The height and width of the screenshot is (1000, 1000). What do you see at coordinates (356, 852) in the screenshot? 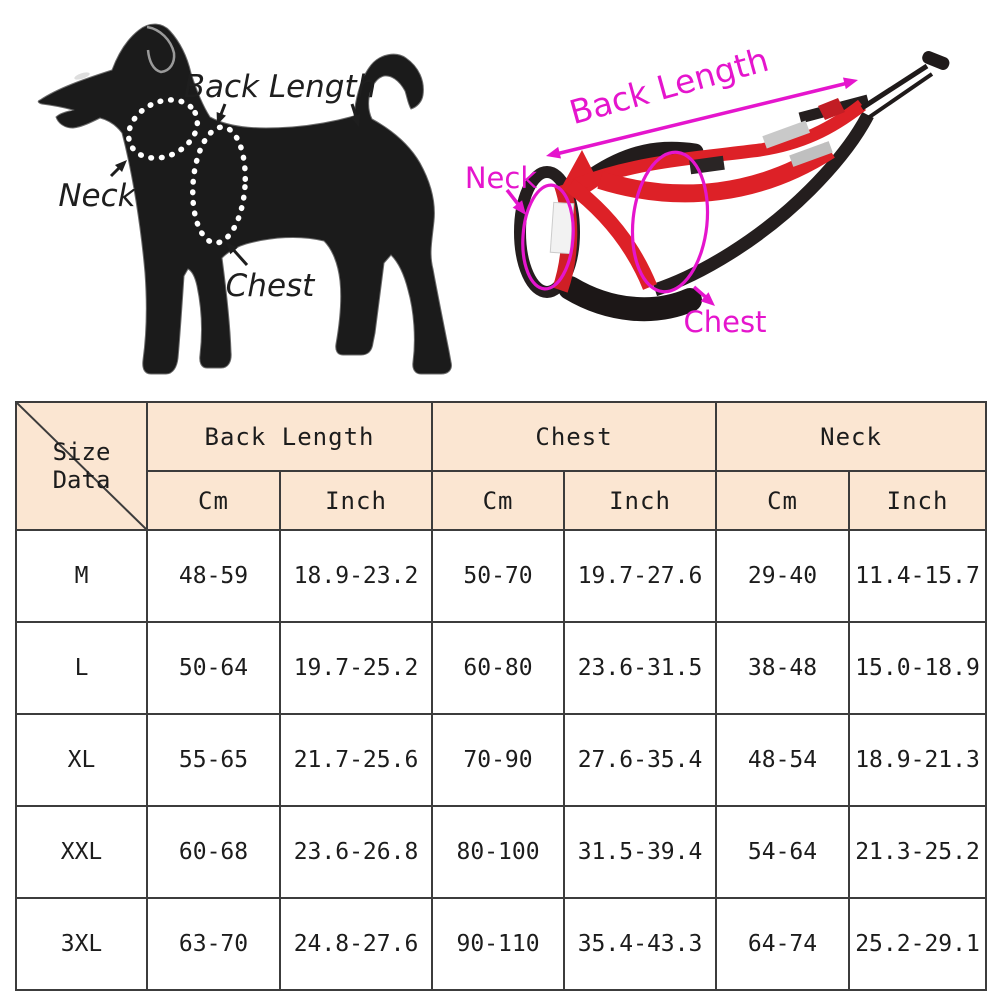
I see `value-cell: 23.6-26.8` at bounding box center [356, 852].